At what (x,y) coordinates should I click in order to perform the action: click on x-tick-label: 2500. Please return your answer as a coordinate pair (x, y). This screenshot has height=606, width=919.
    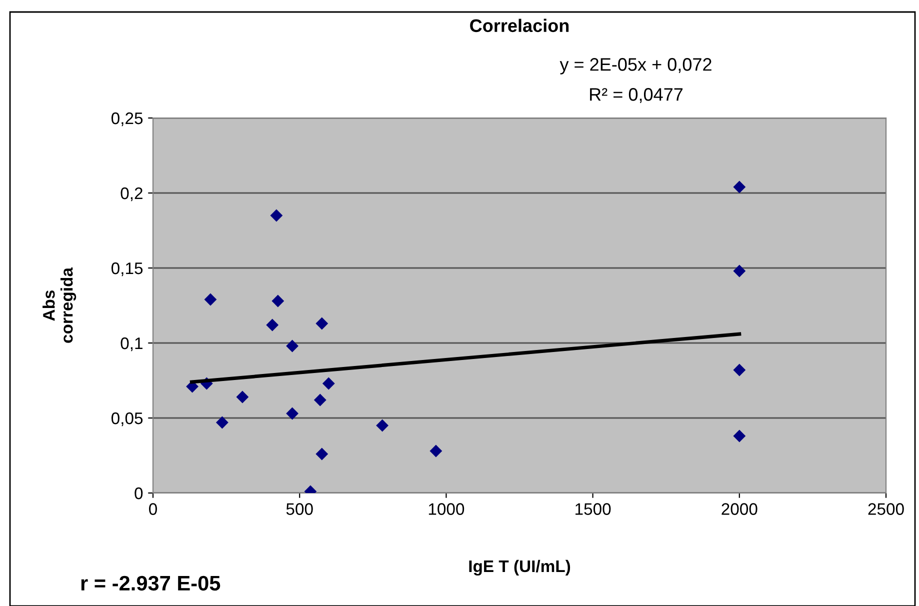
    Looking at the image, I should click on (886, 509).